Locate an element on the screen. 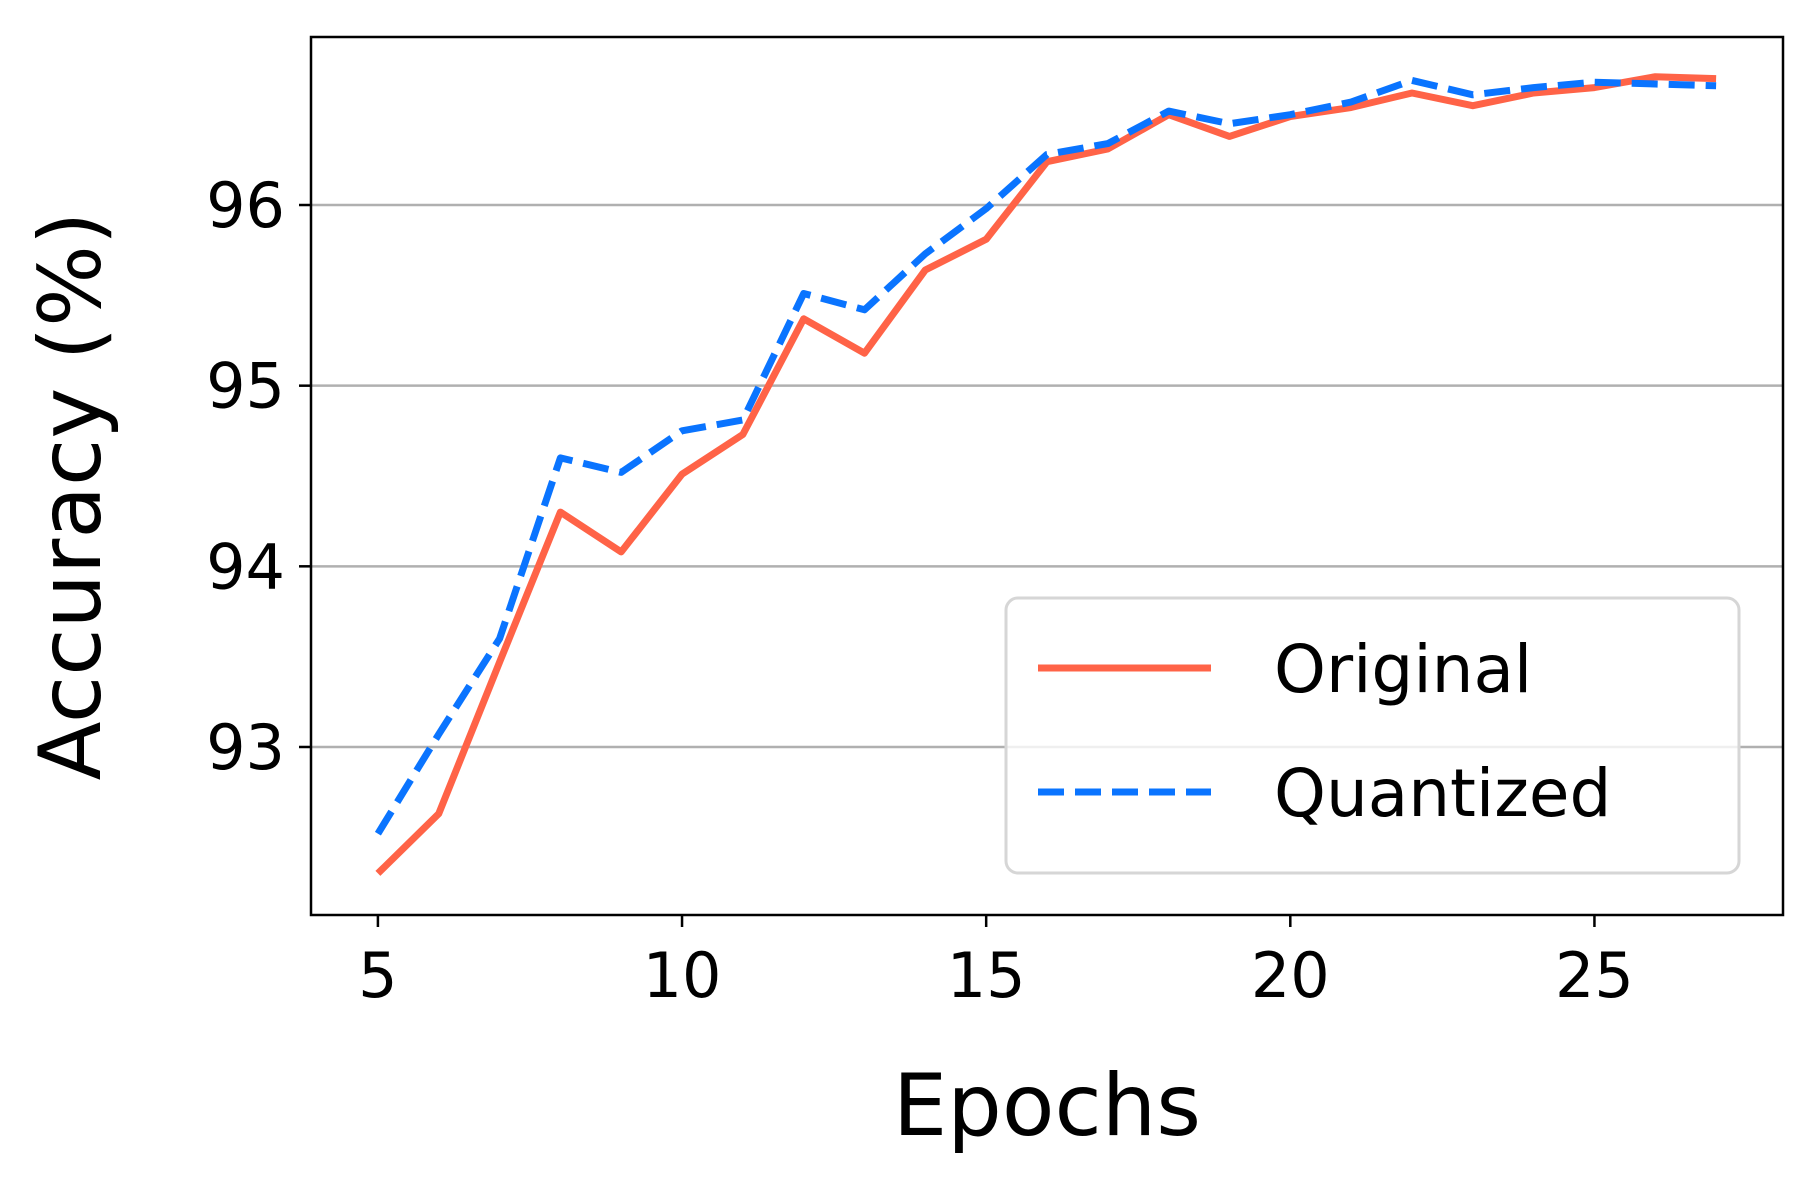  x-tick-label-15: 15 is located at coordinates (986, 975).